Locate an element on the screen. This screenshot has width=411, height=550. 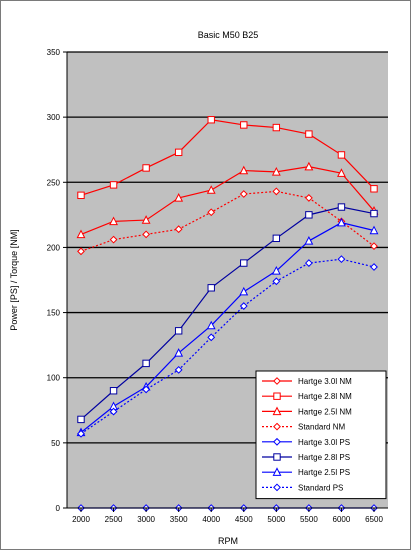
x-tick-label: 2000 is located at coordinates (81, 519).